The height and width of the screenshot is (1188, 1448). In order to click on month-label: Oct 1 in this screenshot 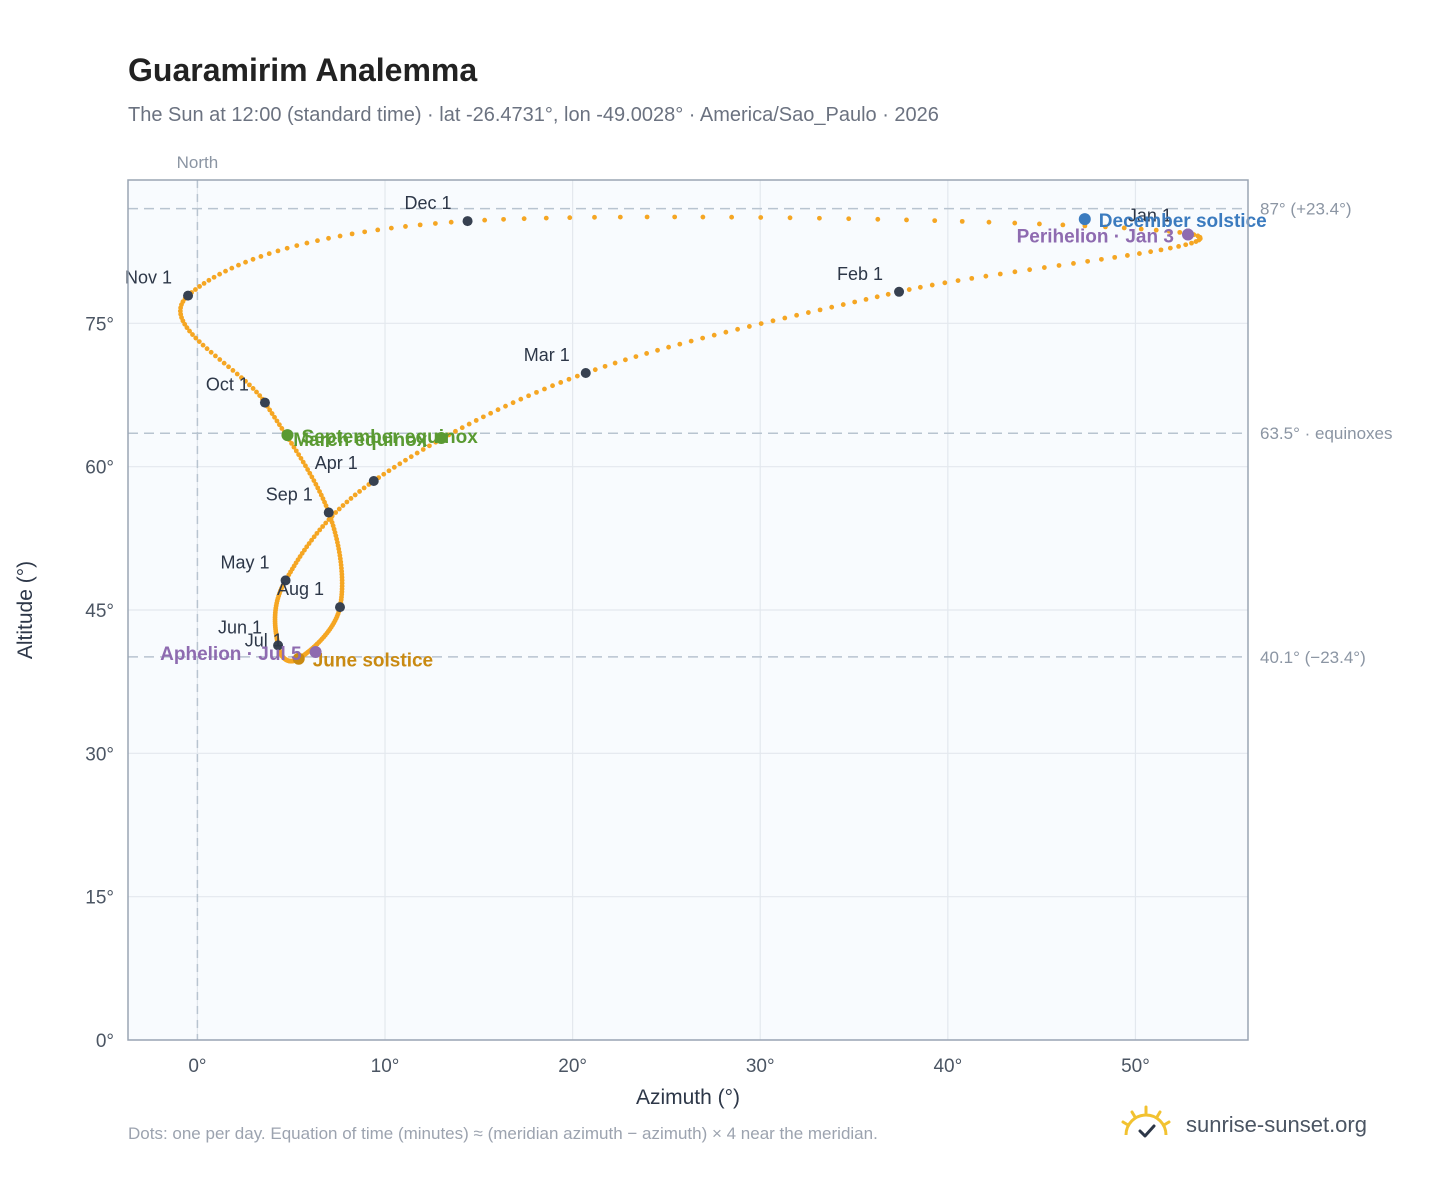, I will do `click(227, 385)`.